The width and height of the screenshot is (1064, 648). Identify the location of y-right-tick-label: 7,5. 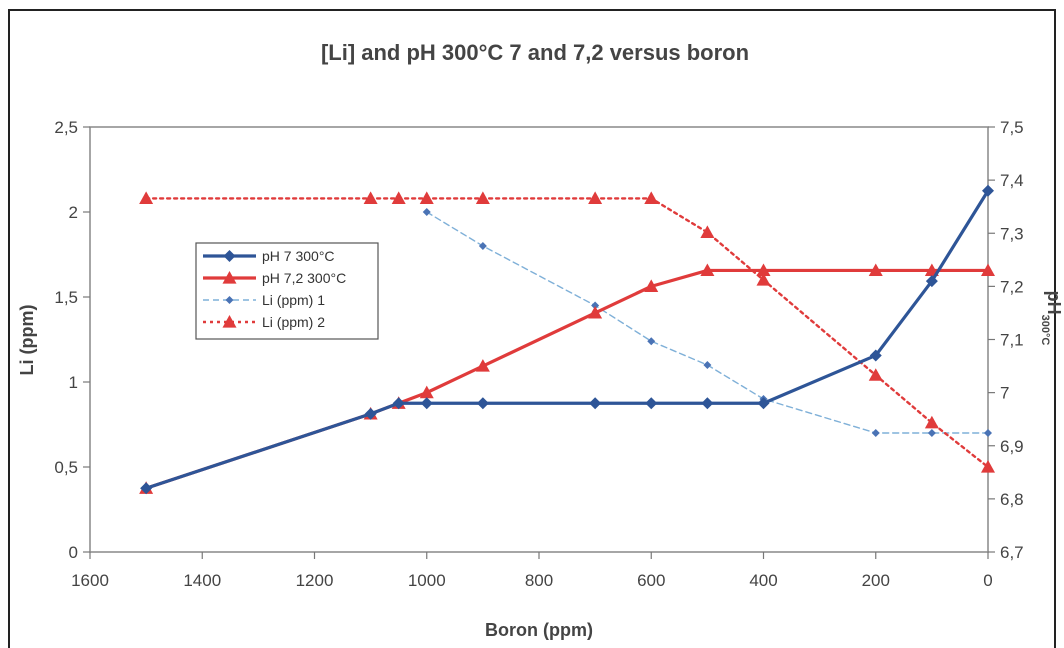
(1012, 127).